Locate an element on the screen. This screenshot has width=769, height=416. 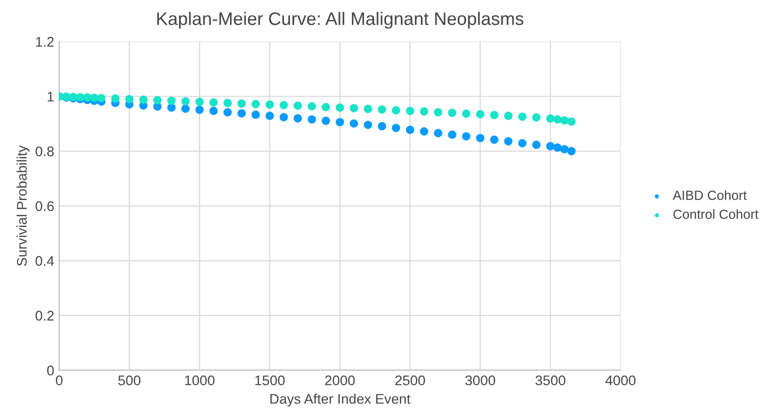
legend-label: AIBD Cohort is located at coordinates (709, 195).